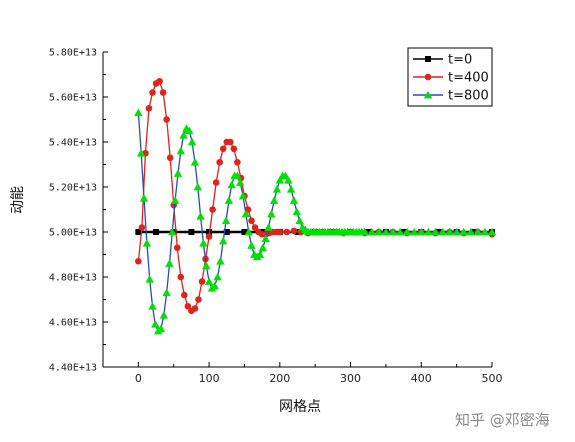  Describe the element at coordinates (300, 407) in the screenshot. I see `x-axis-label: 网格点` at that location.